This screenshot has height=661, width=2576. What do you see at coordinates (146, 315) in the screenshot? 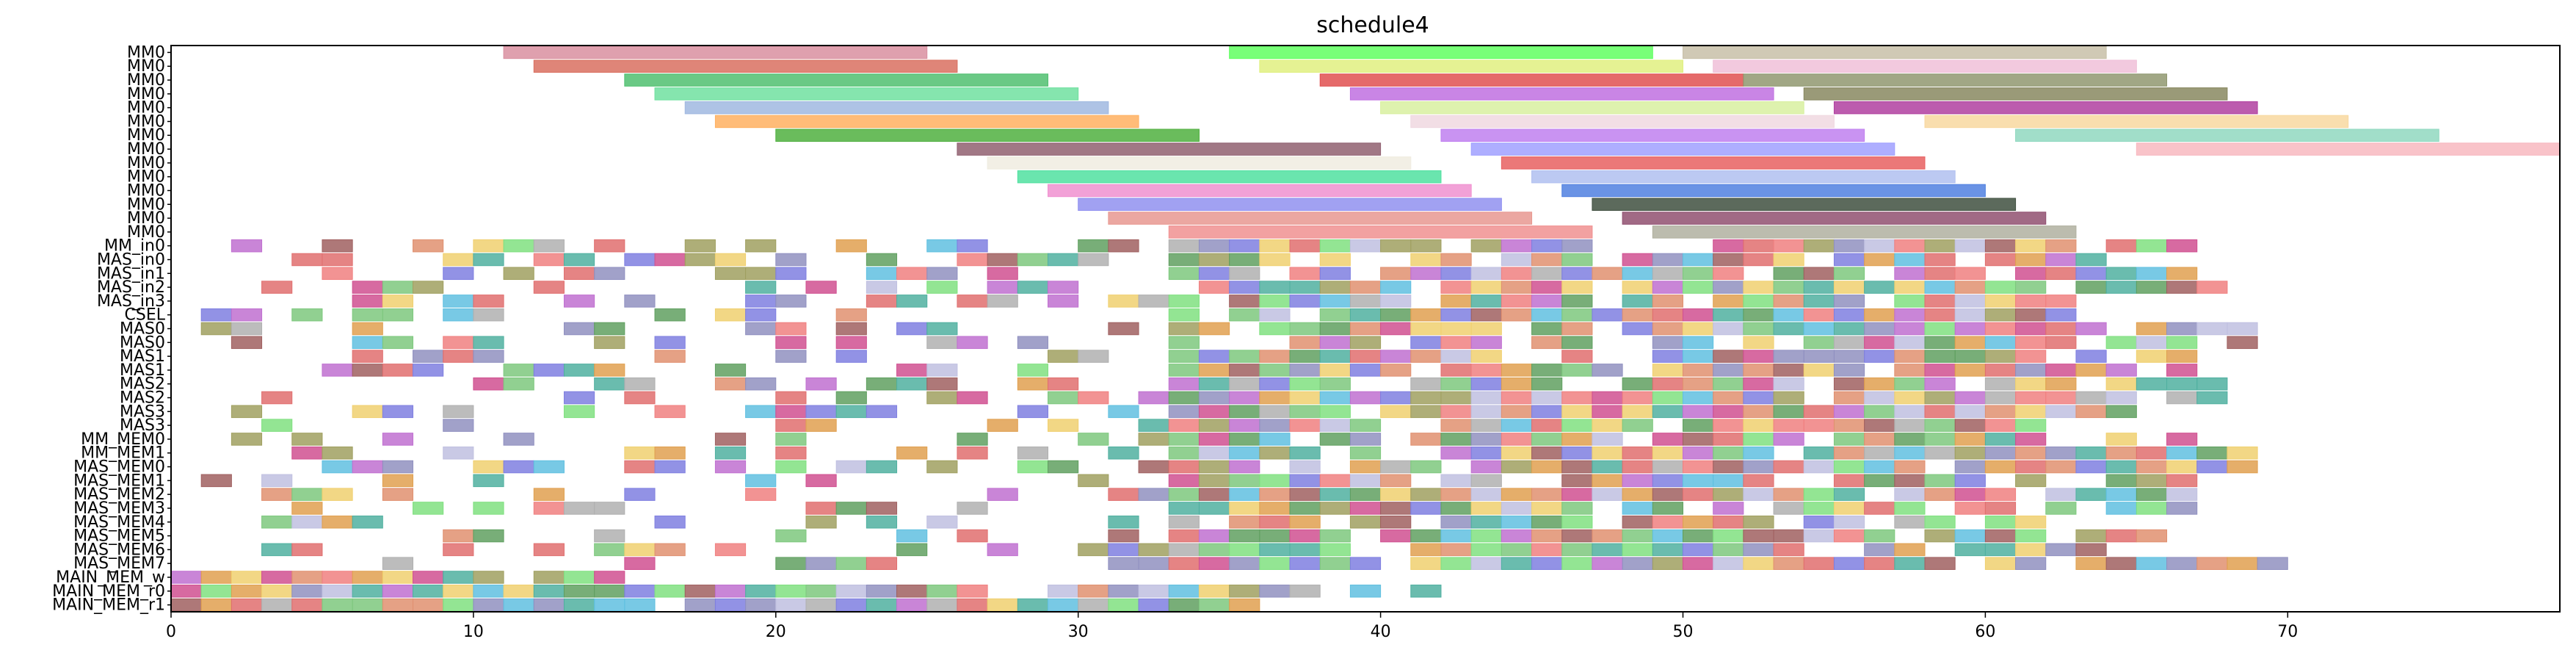
I see `y-tick-label: CSEL` at bounding box center [146, 315].